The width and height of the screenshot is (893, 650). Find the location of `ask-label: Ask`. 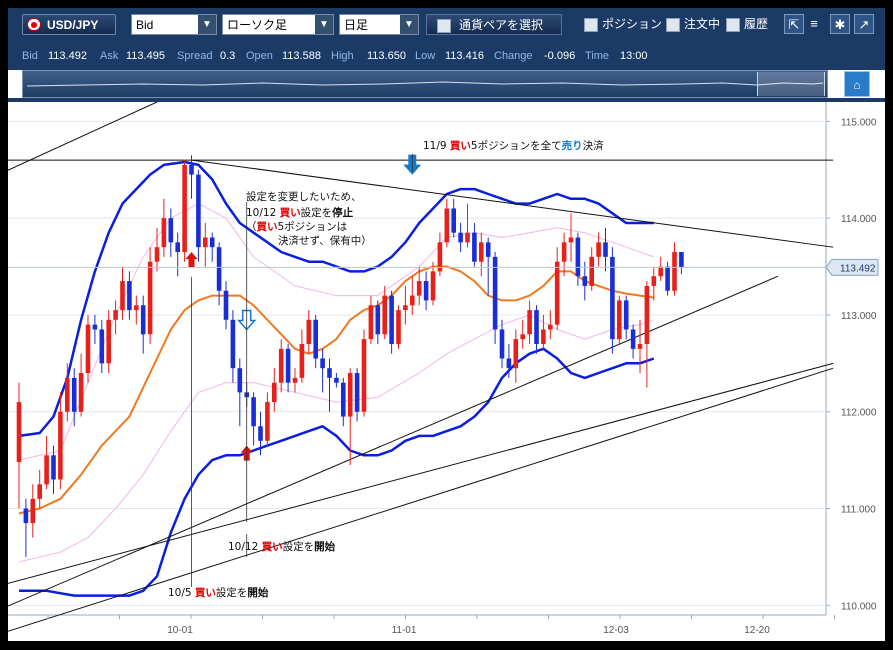

ask-label: Ask is located at coordinates (109, 56).